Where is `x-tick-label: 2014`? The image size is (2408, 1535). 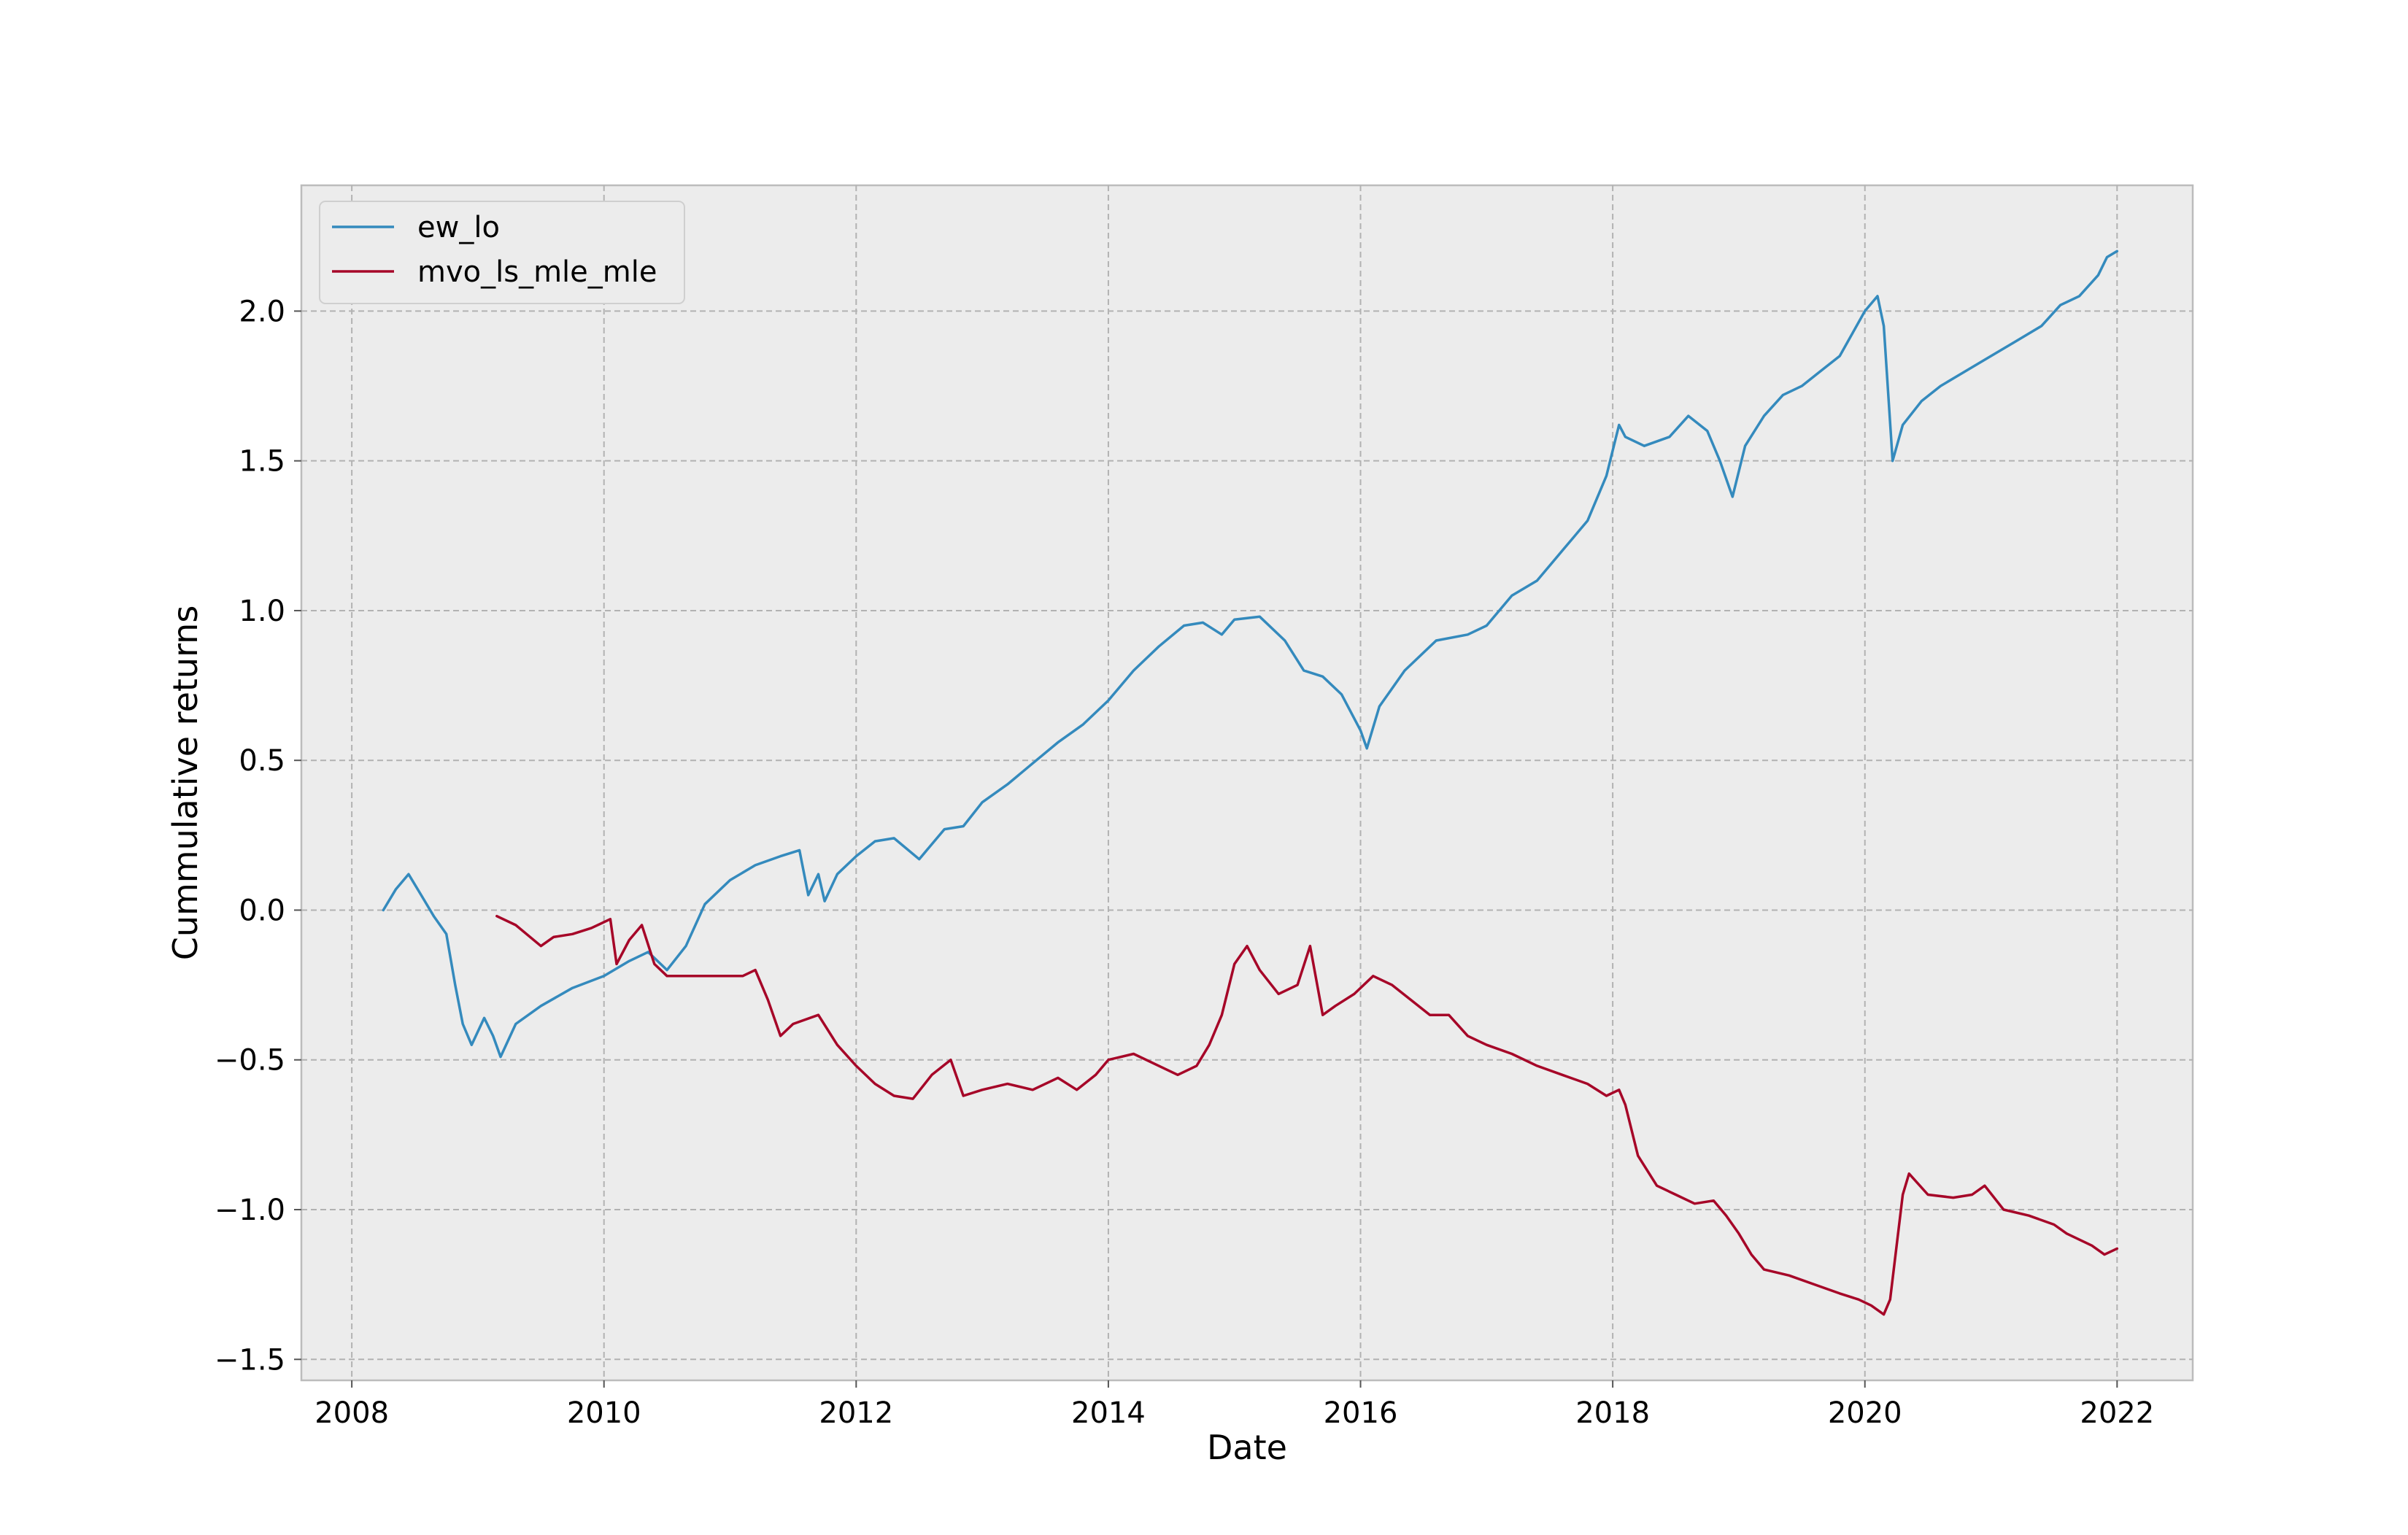
x-tick-label: 2014 is located at coordinates (1108, 1413).